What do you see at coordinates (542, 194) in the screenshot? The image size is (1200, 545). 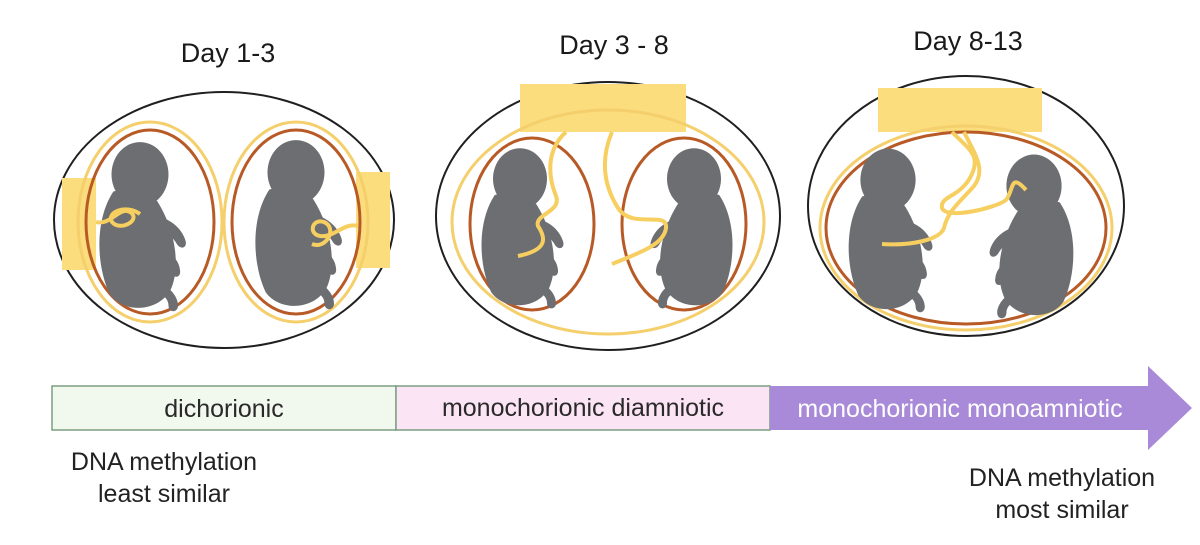 I see `umbilical-cord-2a` at bounding box center [542, 194].